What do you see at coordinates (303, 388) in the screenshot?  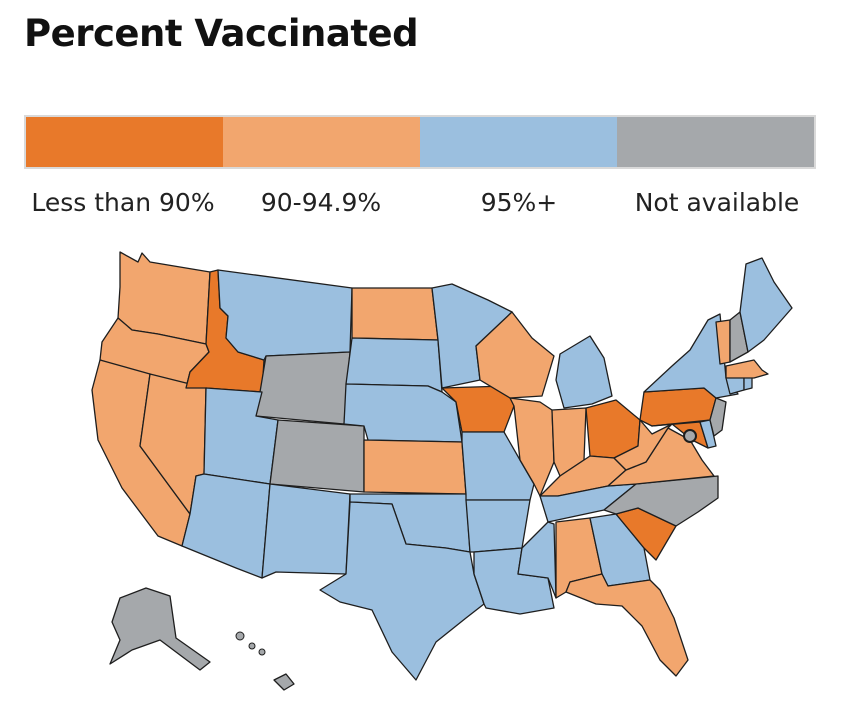 I see `state-wyoming` at bounding box center [303, 388].